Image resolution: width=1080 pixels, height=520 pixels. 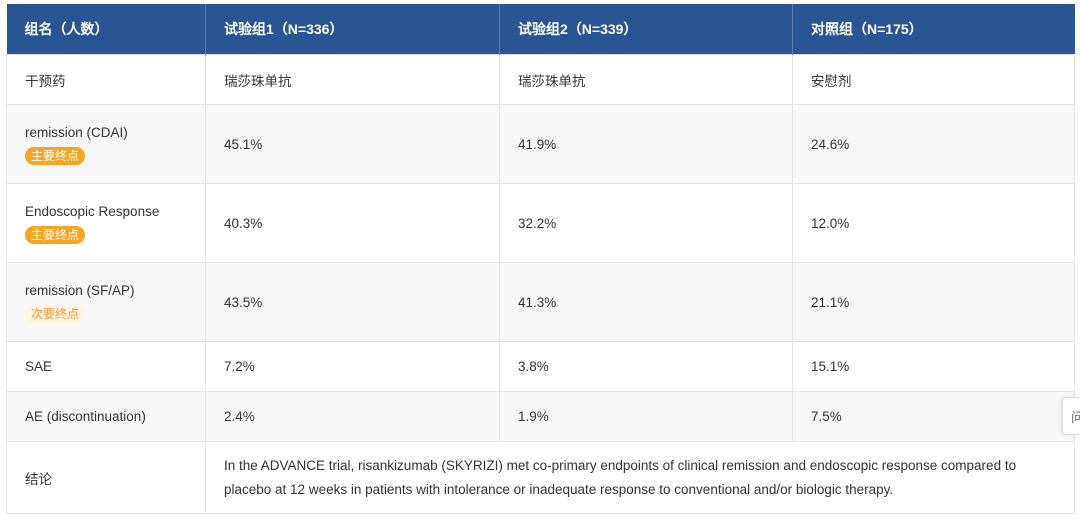 I want to click on table-row-sae: SAE 7.2% 3.8% 15.1%, so click(x=540, y=366).